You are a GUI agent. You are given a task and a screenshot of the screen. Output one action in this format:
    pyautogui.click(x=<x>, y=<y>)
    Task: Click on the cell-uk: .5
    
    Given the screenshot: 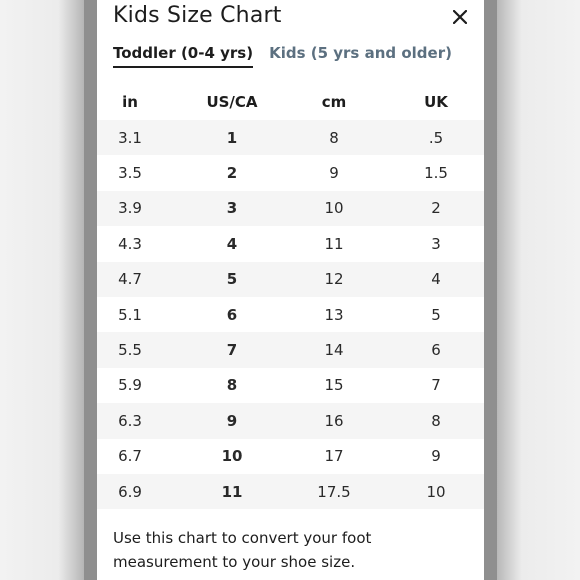 What is the action you would take?
    pyautogui.click(x=436, y=137)
    